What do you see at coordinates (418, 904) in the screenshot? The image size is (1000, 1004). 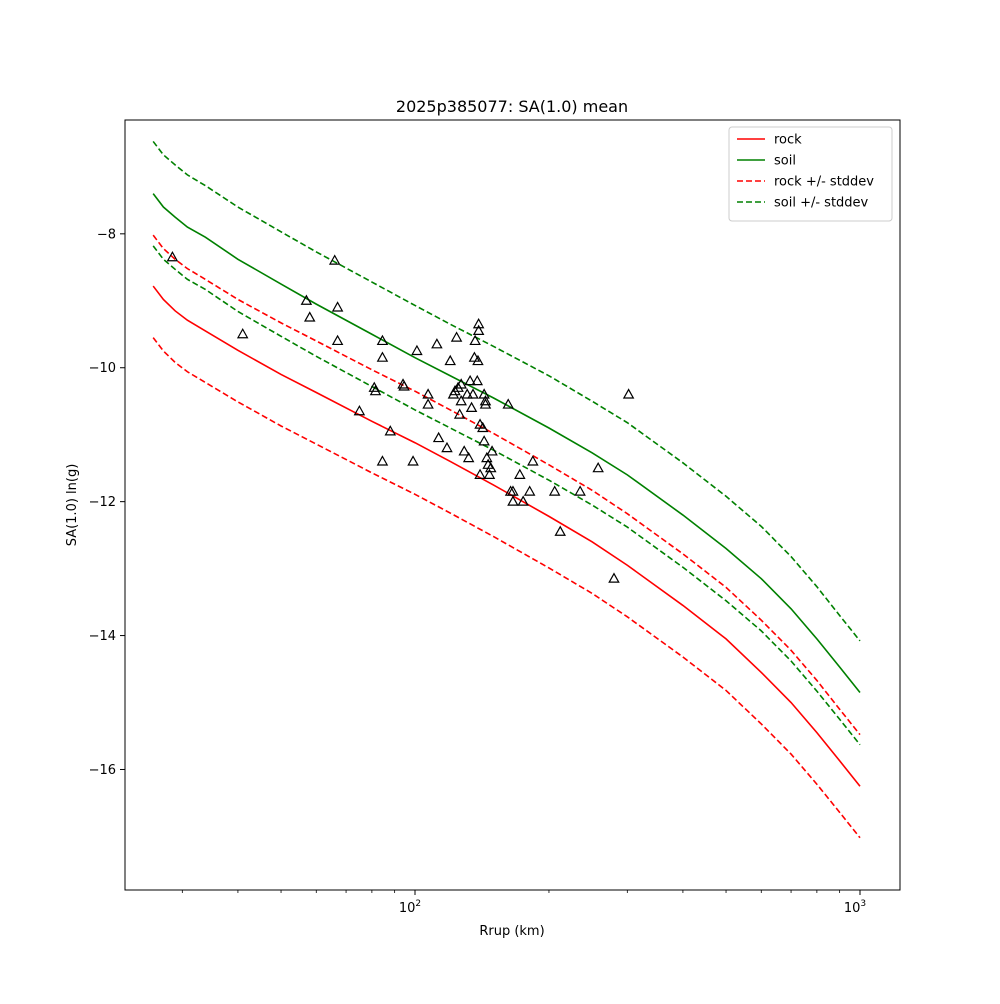 I see `x-tick-label-exp-0: 2` at bounding box center [418, 904].